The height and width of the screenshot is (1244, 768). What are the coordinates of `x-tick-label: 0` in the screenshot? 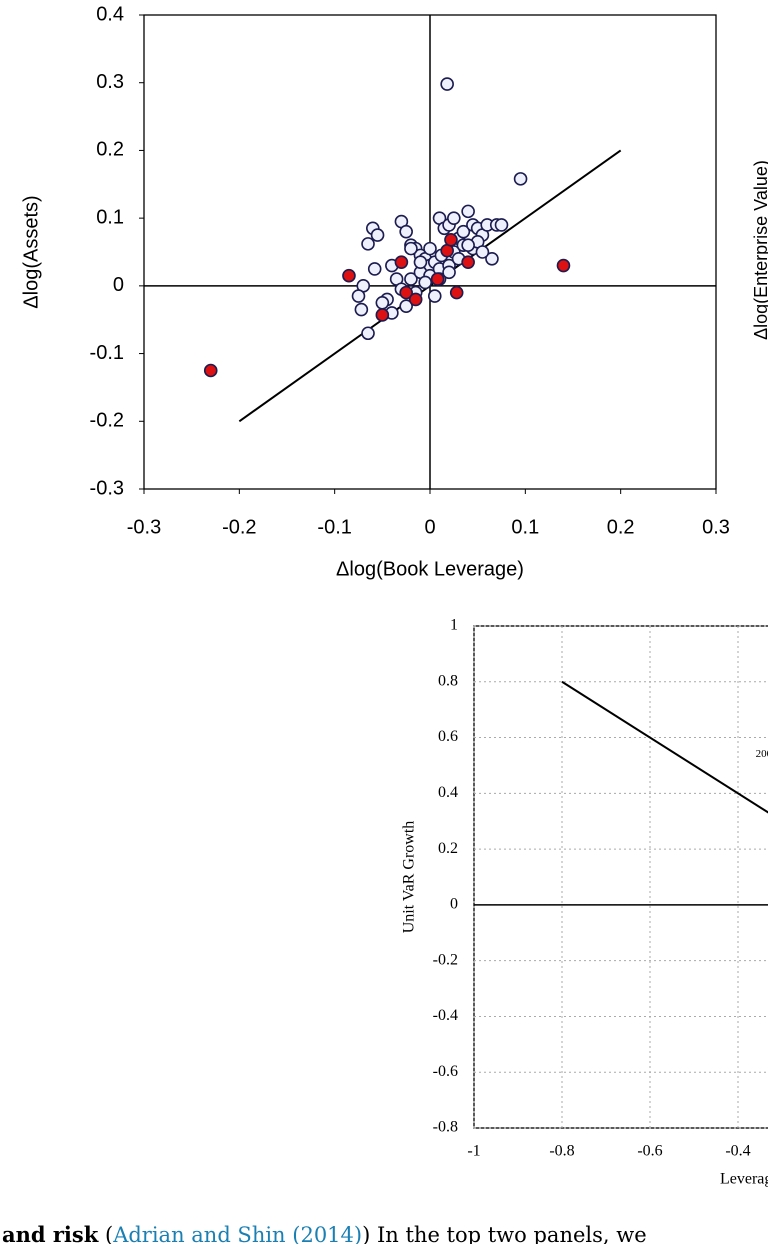 It's located at (429, 527).